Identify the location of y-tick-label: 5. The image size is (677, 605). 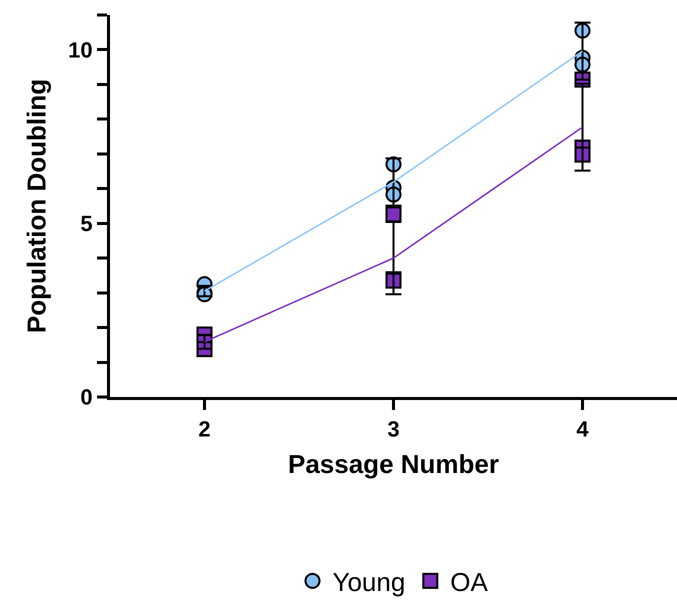
(86, 223).